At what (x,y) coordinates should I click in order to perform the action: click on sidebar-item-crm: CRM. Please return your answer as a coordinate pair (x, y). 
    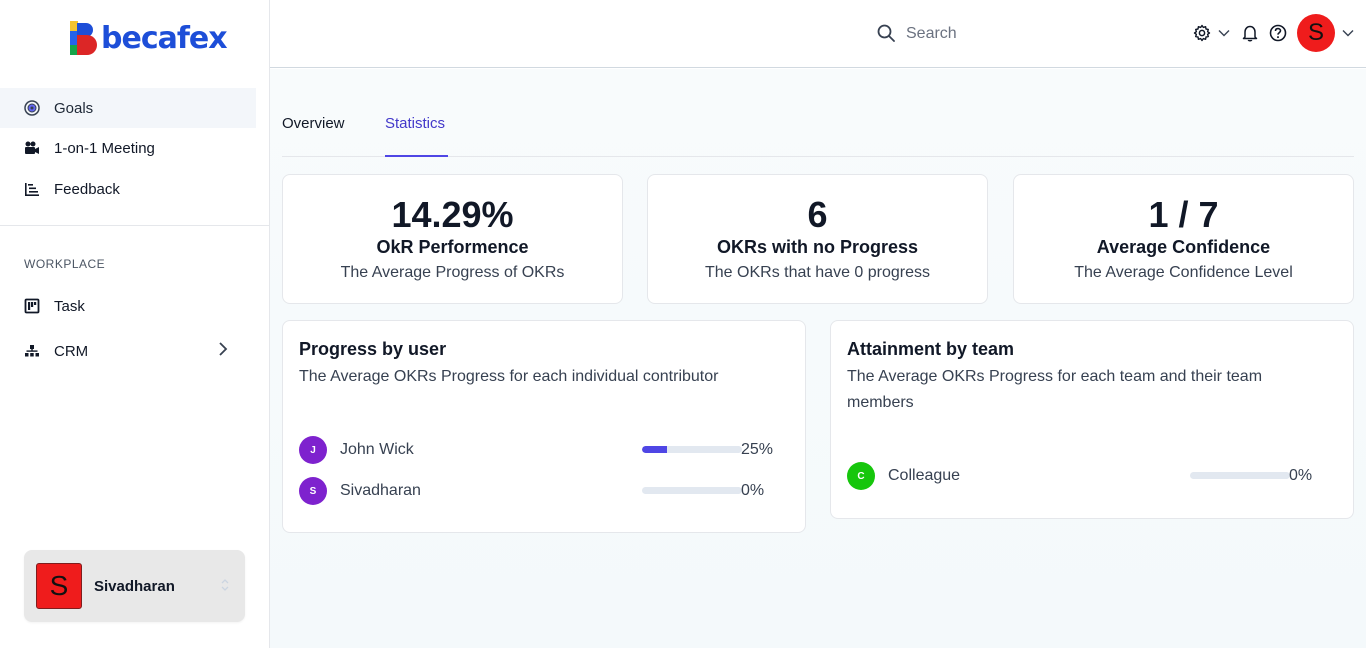
    Looking at the image, I should click on (128, 351).